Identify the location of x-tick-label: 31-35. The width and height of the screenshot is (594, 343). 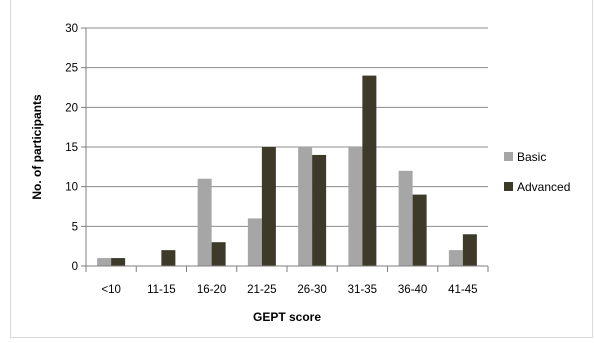
(362, 290).